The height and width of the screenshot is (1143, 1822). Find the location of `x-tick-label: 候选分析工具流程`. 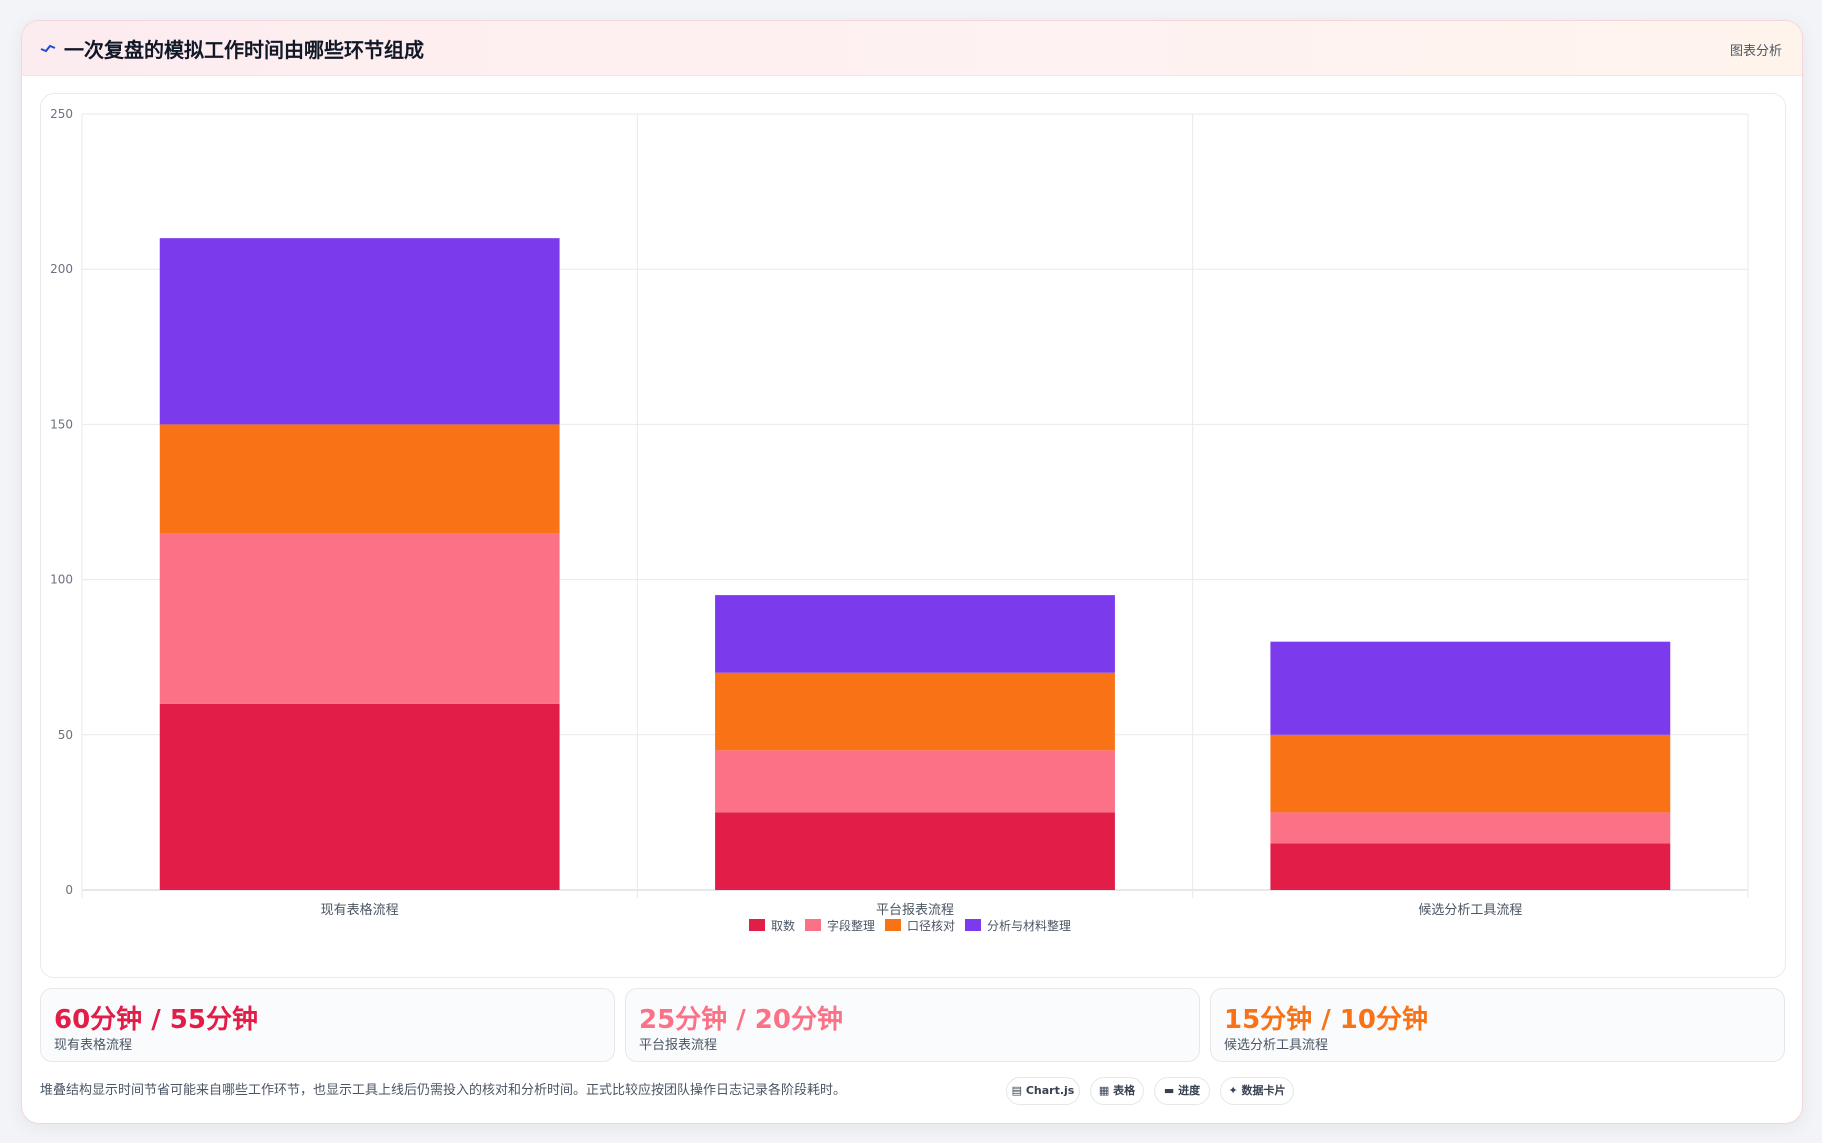

x-tick-label: 候选分析工具流程 is located at coordinates (1470, 910).